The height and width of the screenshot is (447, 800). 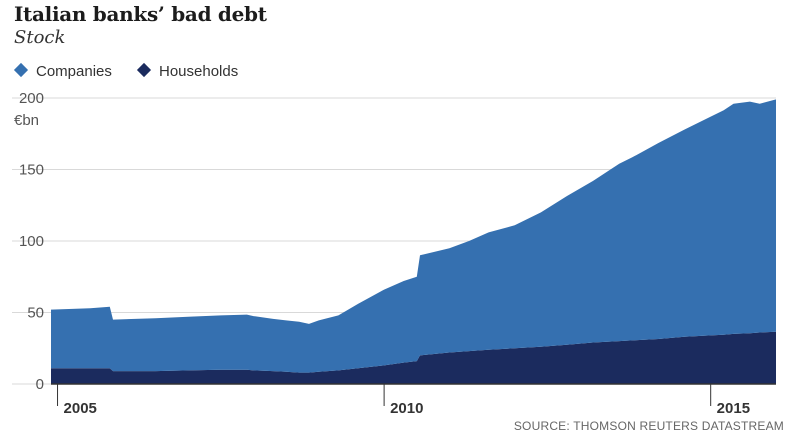 I want to click on y-tick-label-150: 150, so click(x=31, y=170).